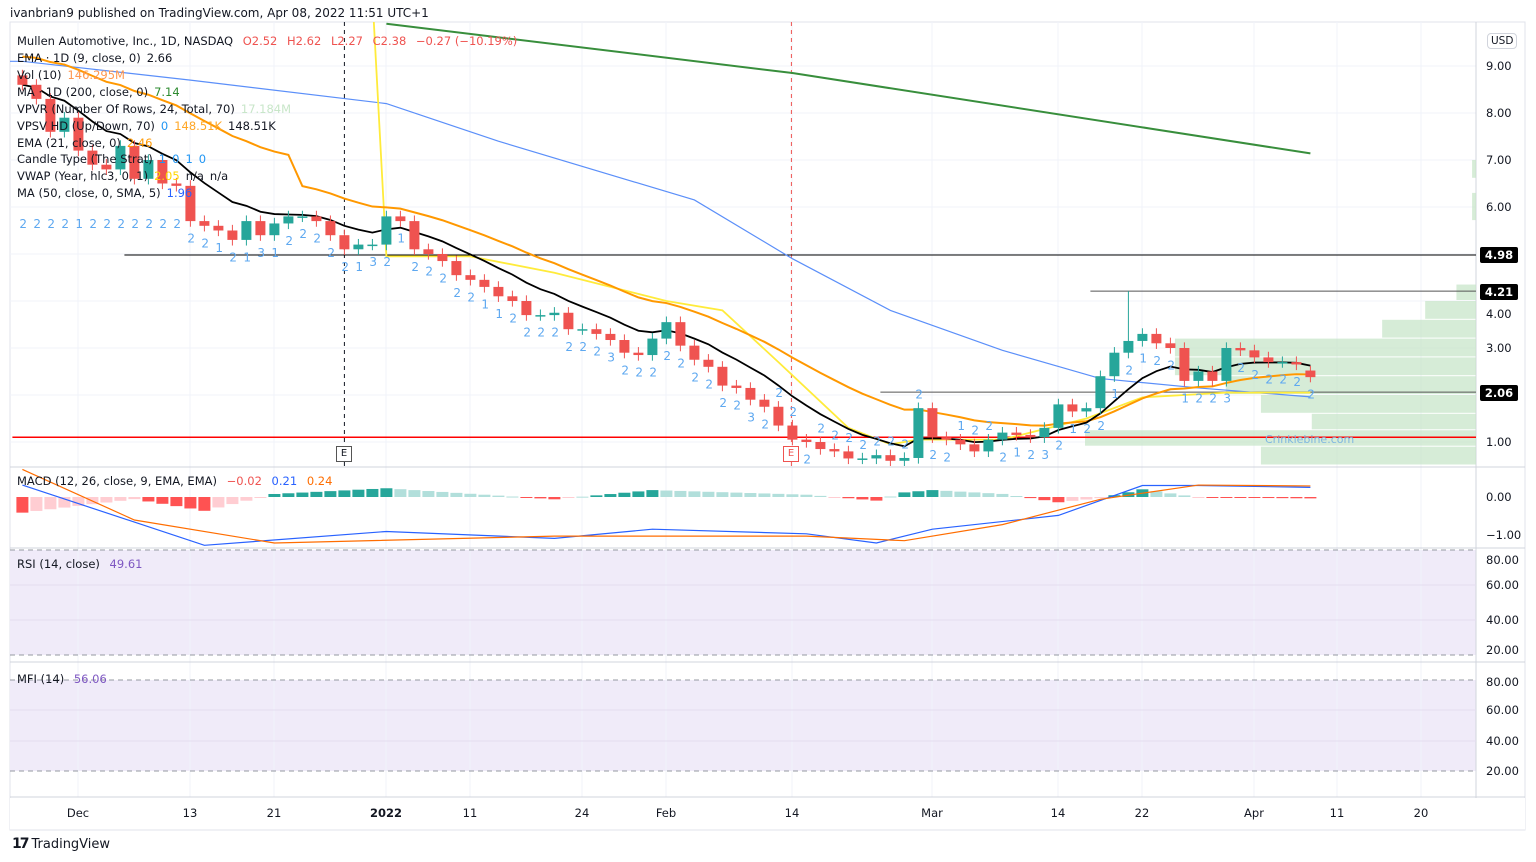 The height and width of the screenshot is (862, 1536). What do you see at coordinates (1499, 207) in the screenshot?
I see `price-tick: 6.00` at bounding box center [1499, 207].